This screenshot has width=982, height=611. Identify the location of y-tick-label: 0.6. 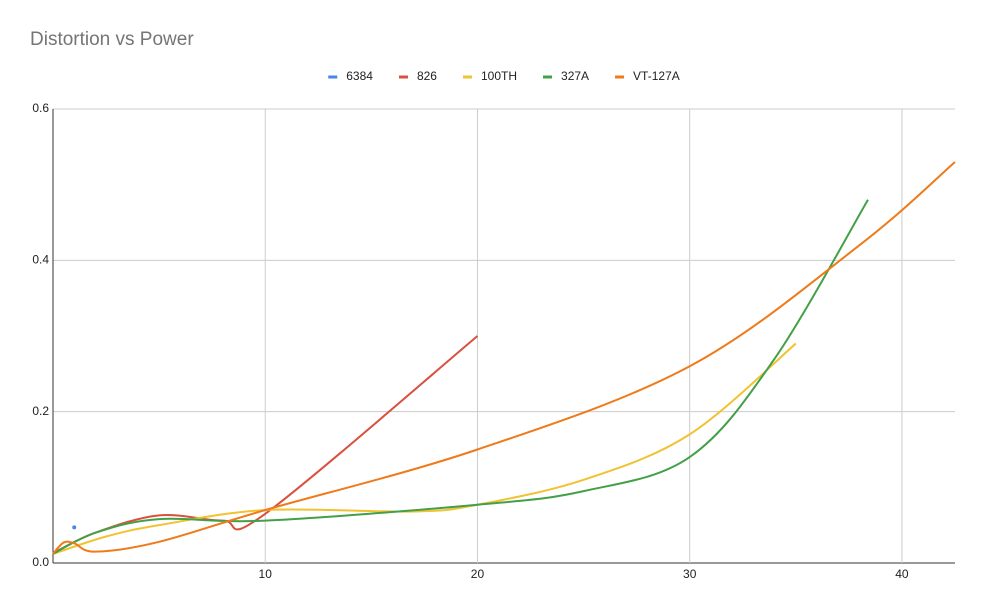
(40, 108).